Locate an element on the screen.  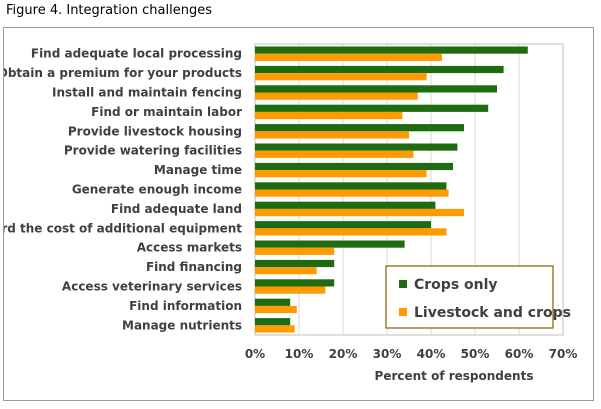
x-tick-label: 70% is located at coordinates (563, 354).